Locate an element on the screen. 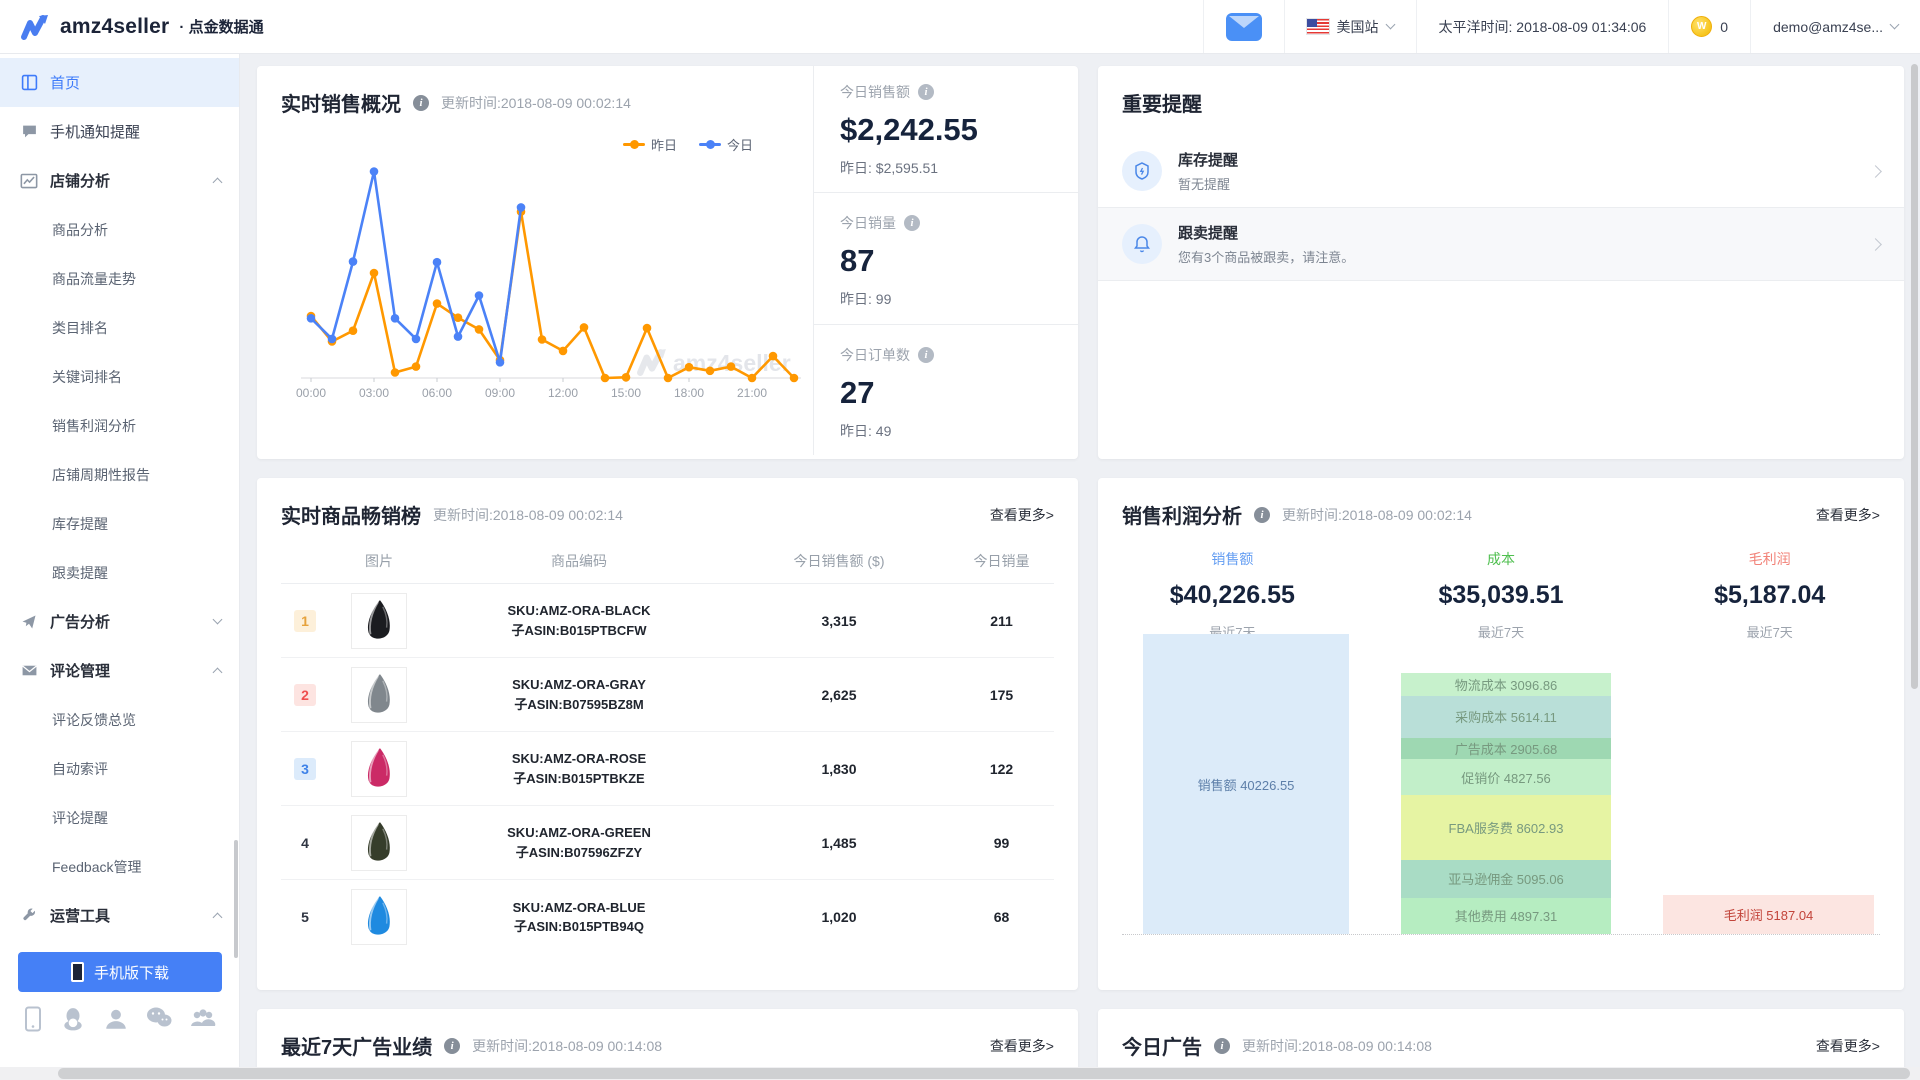  brand-suffix: · 点金数据通 is located at coordinates (221, 27).